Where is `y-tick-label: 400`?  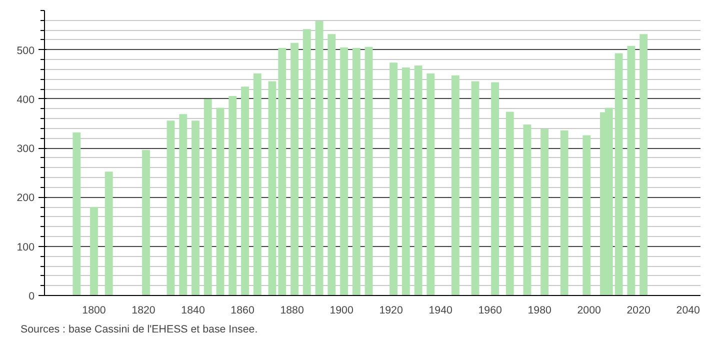 y-tick-label: 400 is located at coordinates (25, 100).